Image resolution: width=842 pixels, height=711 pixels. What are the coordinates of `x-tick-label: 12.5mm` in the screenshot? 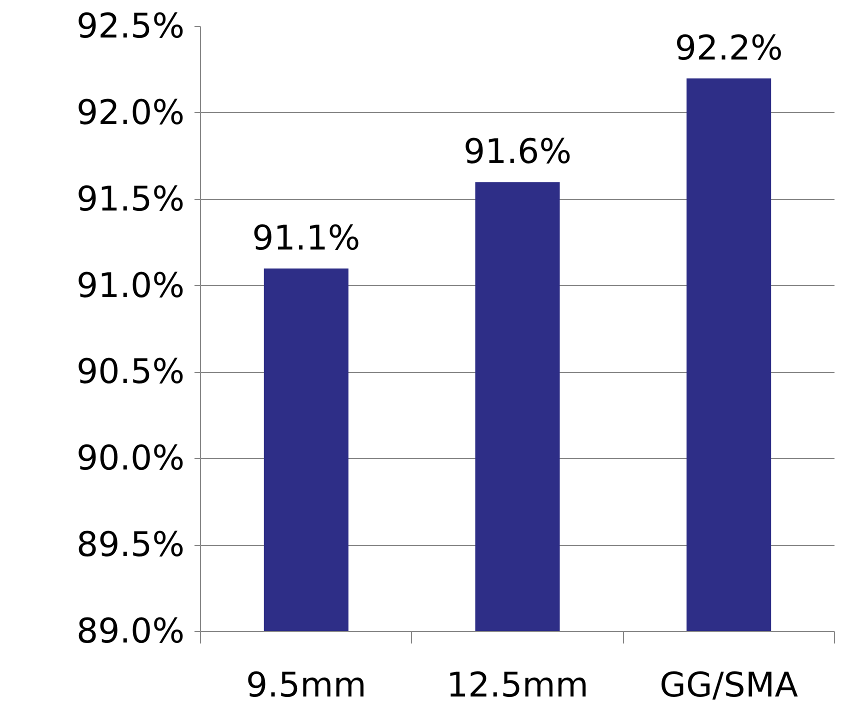 It's located at (517, 686).